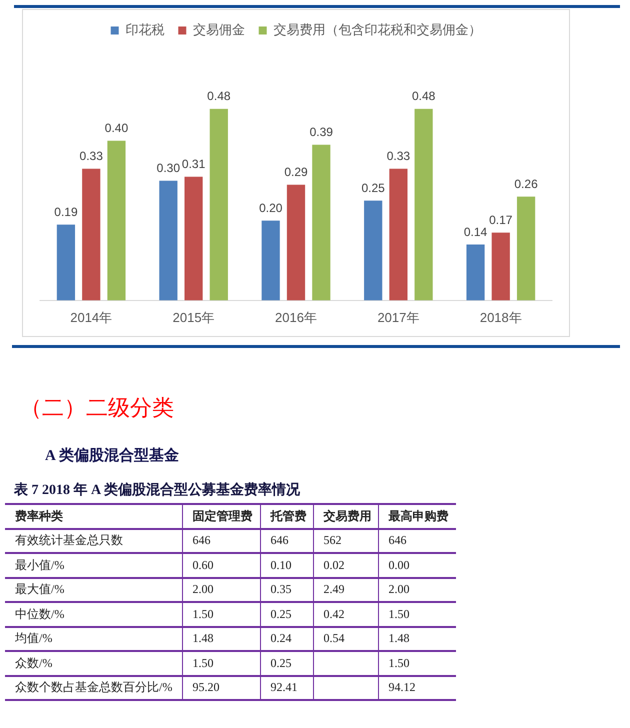  Describe the element at coordinates (476, 231) in the screenshot. I see `data-label: 0.14` at that location.